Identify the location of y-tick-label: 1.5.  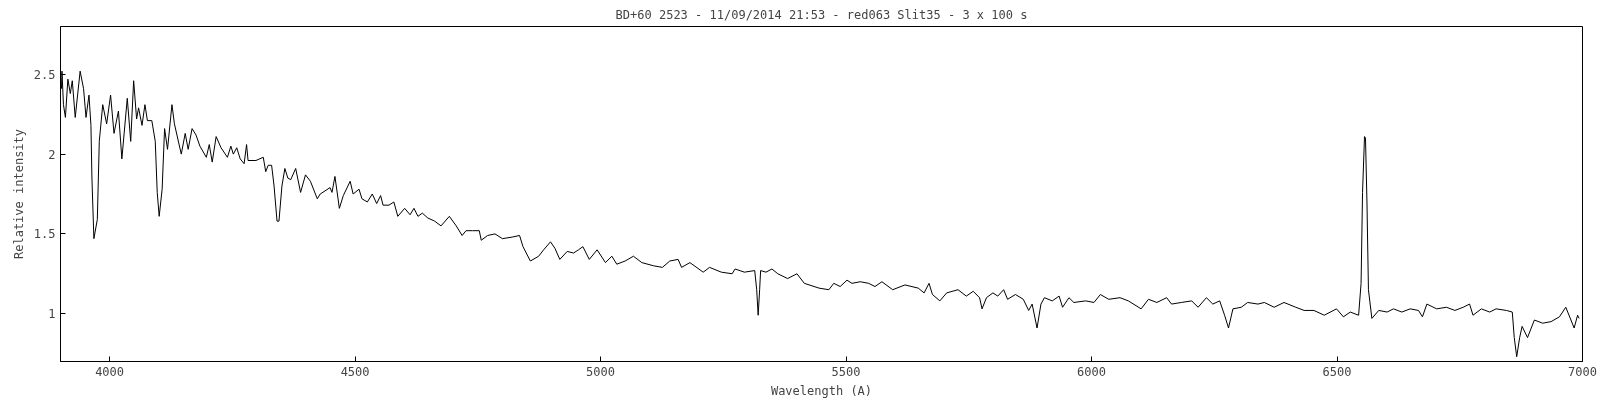
(44, 234).